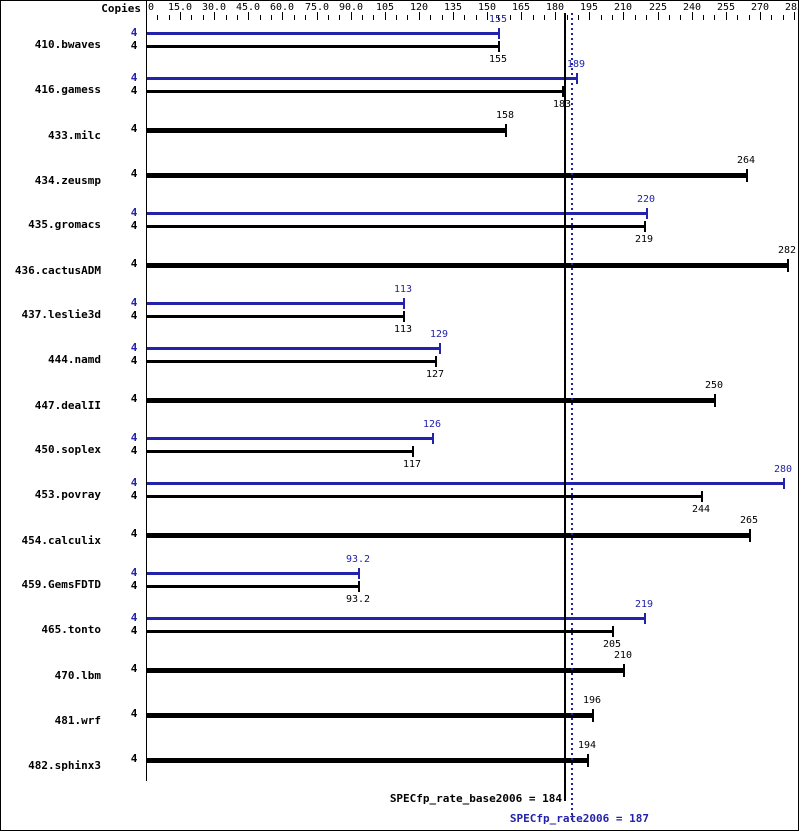  Describe the element at coordinates (77, 720) in the screenshot. I see `benchmark-name-481-wrf: 481.wrf` at that location.